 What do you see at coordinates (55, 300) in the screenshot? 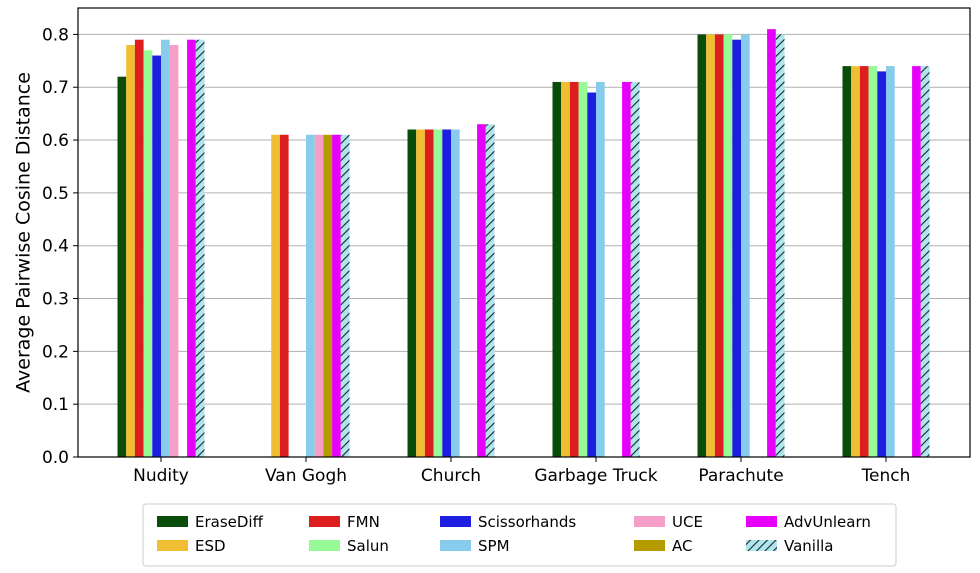
I see `y-tick-label: 0.3` at bounding box center [55, 300].